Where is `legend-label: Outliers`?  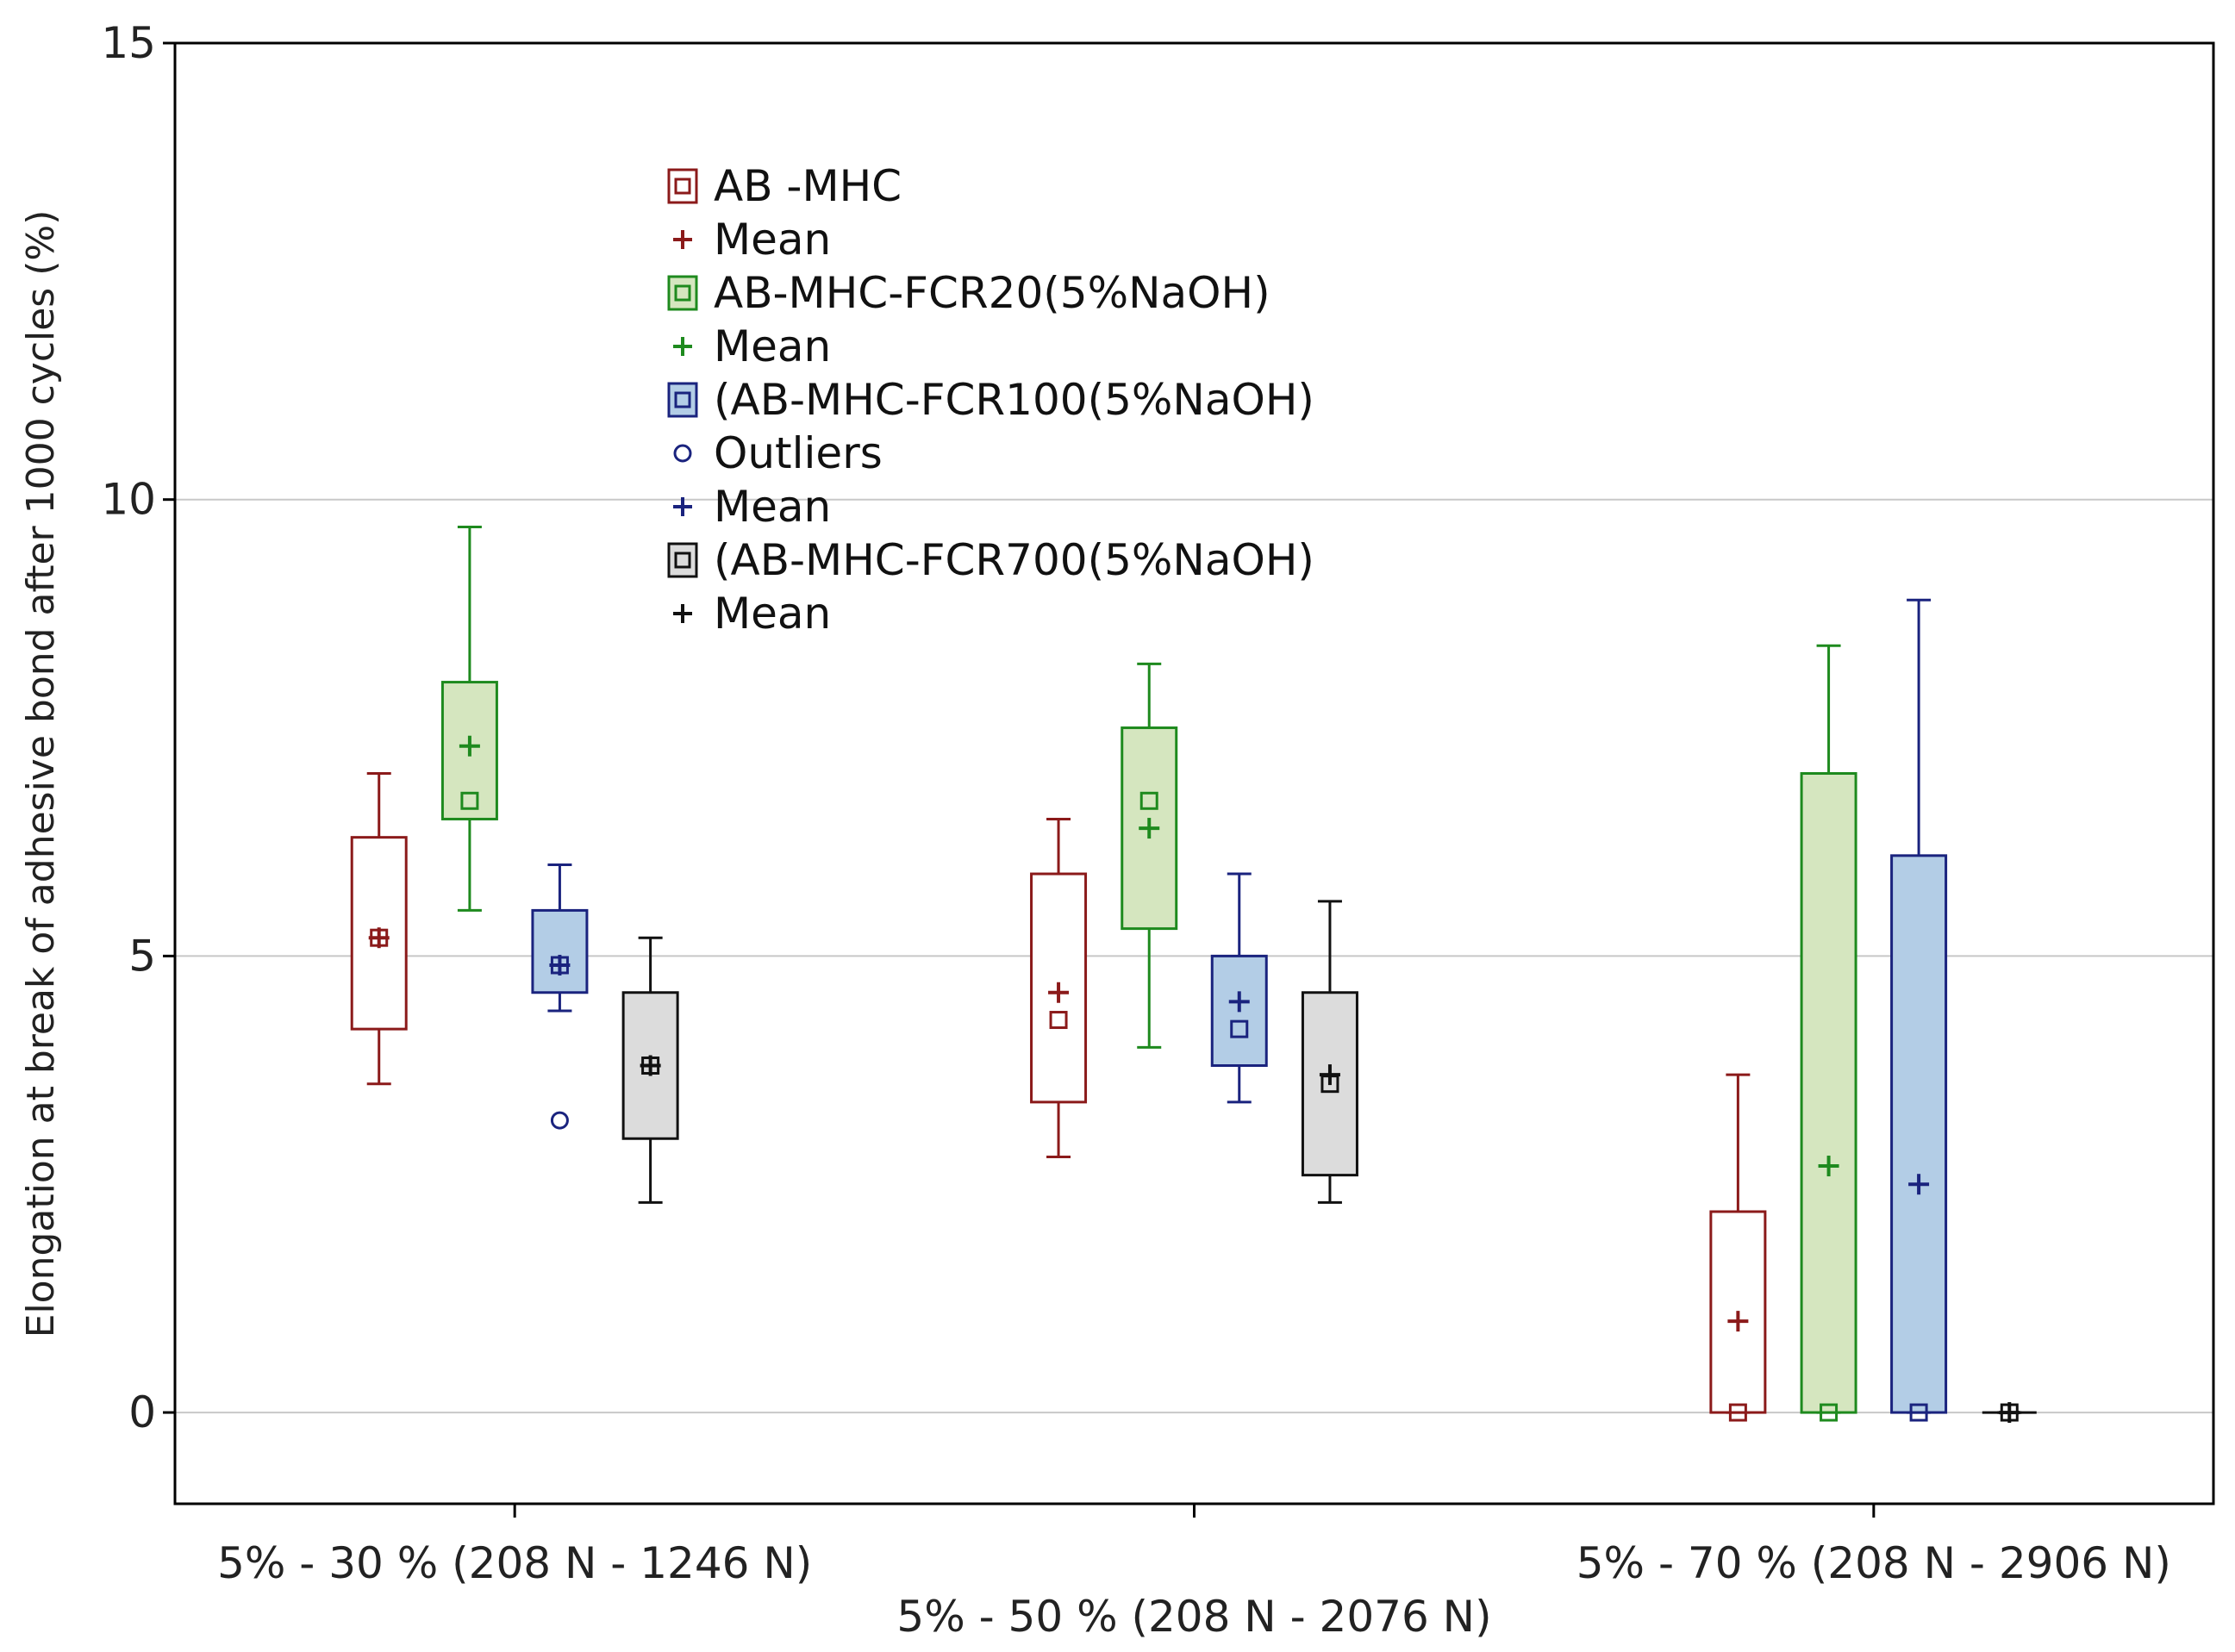 legend-label: Outliers is located at coordinates (798, 453).